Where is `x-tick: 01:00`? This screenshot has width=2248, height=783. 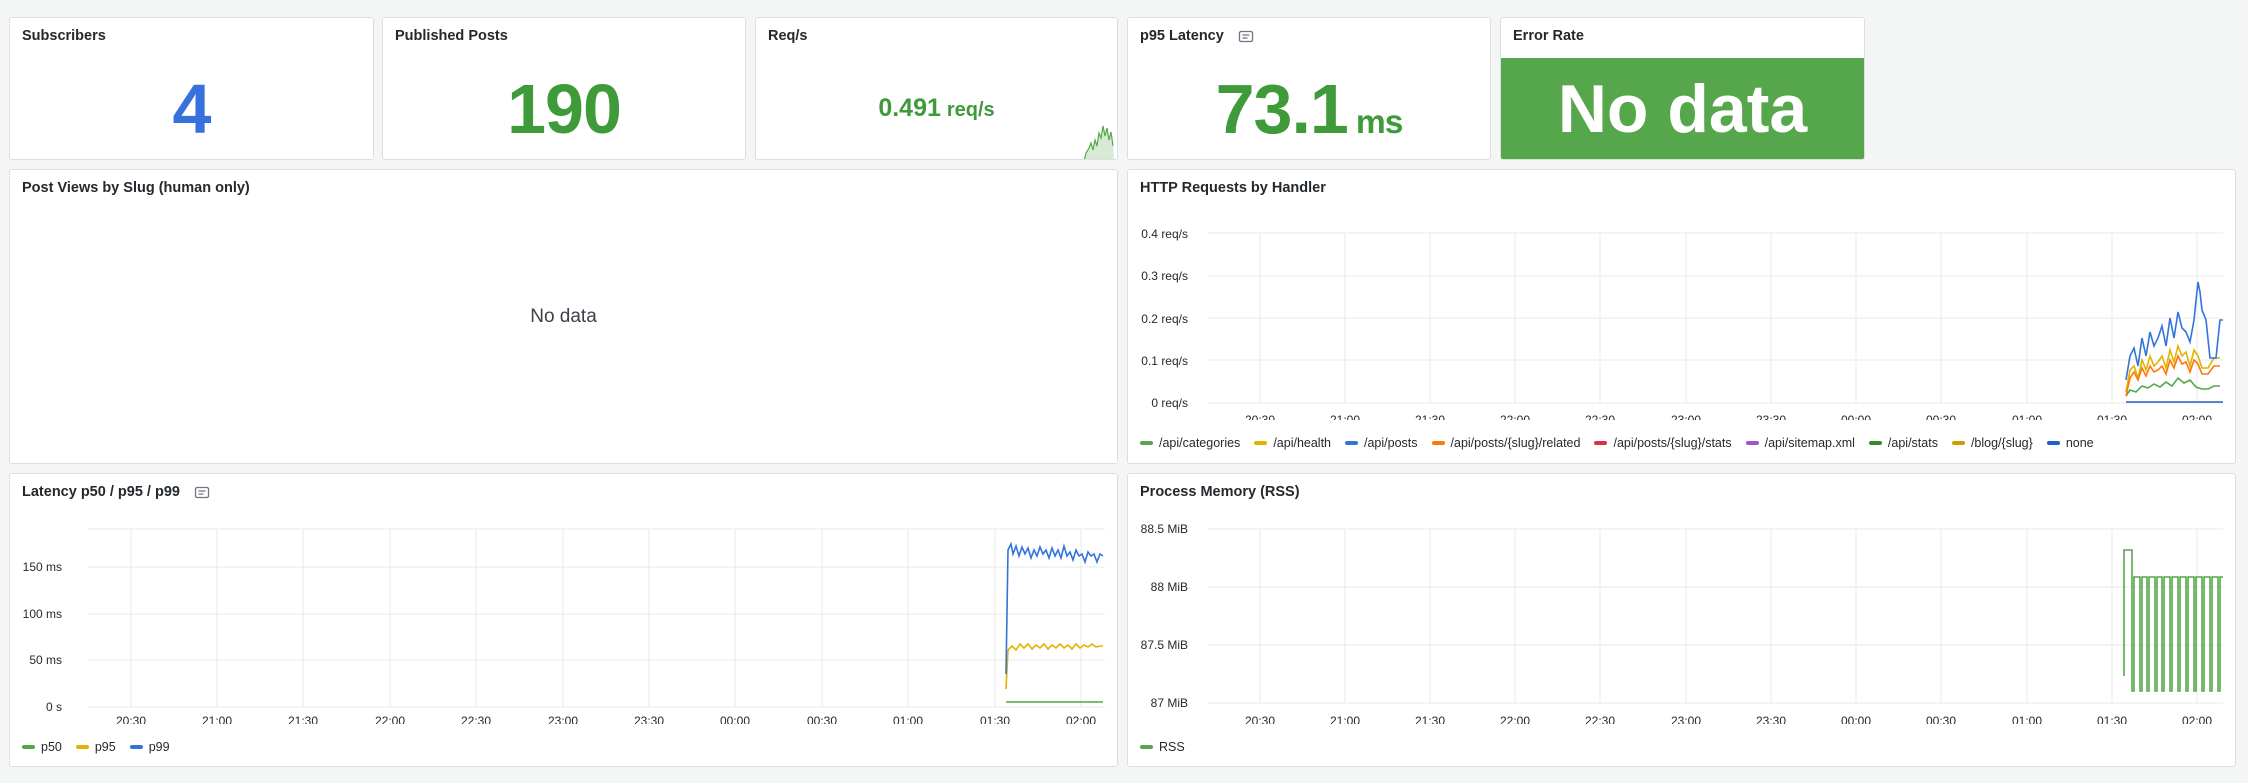
x-tick: 01:00 is located at coordinates (2027, 719).